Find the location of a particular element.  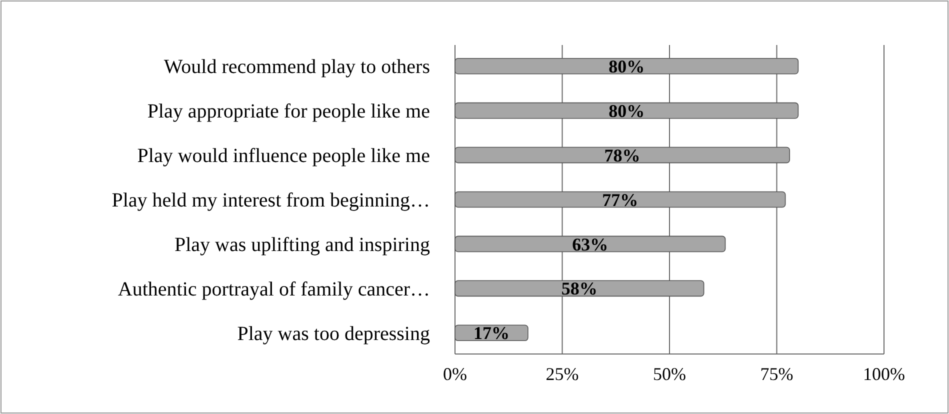

data-label: 58% is located at coordinates (579, 288).